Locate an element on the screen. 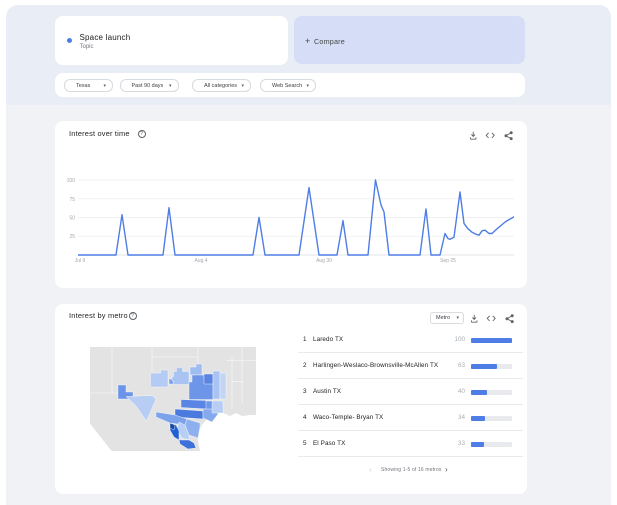 Image resolution: width=617 pixels, height=505 pixels. svg-text: 50 is located at coordinates (72, 219).